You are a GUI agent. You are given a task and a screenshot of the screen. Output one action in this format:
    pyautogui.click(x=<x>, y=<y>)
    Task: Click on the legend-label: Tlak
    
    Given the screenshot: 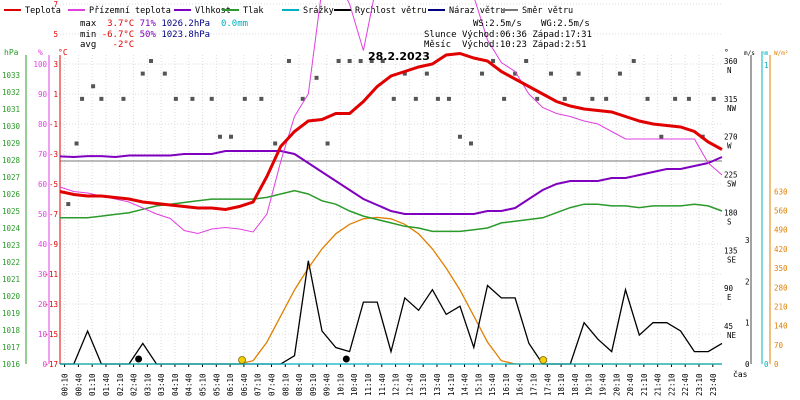 What is the action you would take?
    pyautogui.click(x=253, y=11)
    